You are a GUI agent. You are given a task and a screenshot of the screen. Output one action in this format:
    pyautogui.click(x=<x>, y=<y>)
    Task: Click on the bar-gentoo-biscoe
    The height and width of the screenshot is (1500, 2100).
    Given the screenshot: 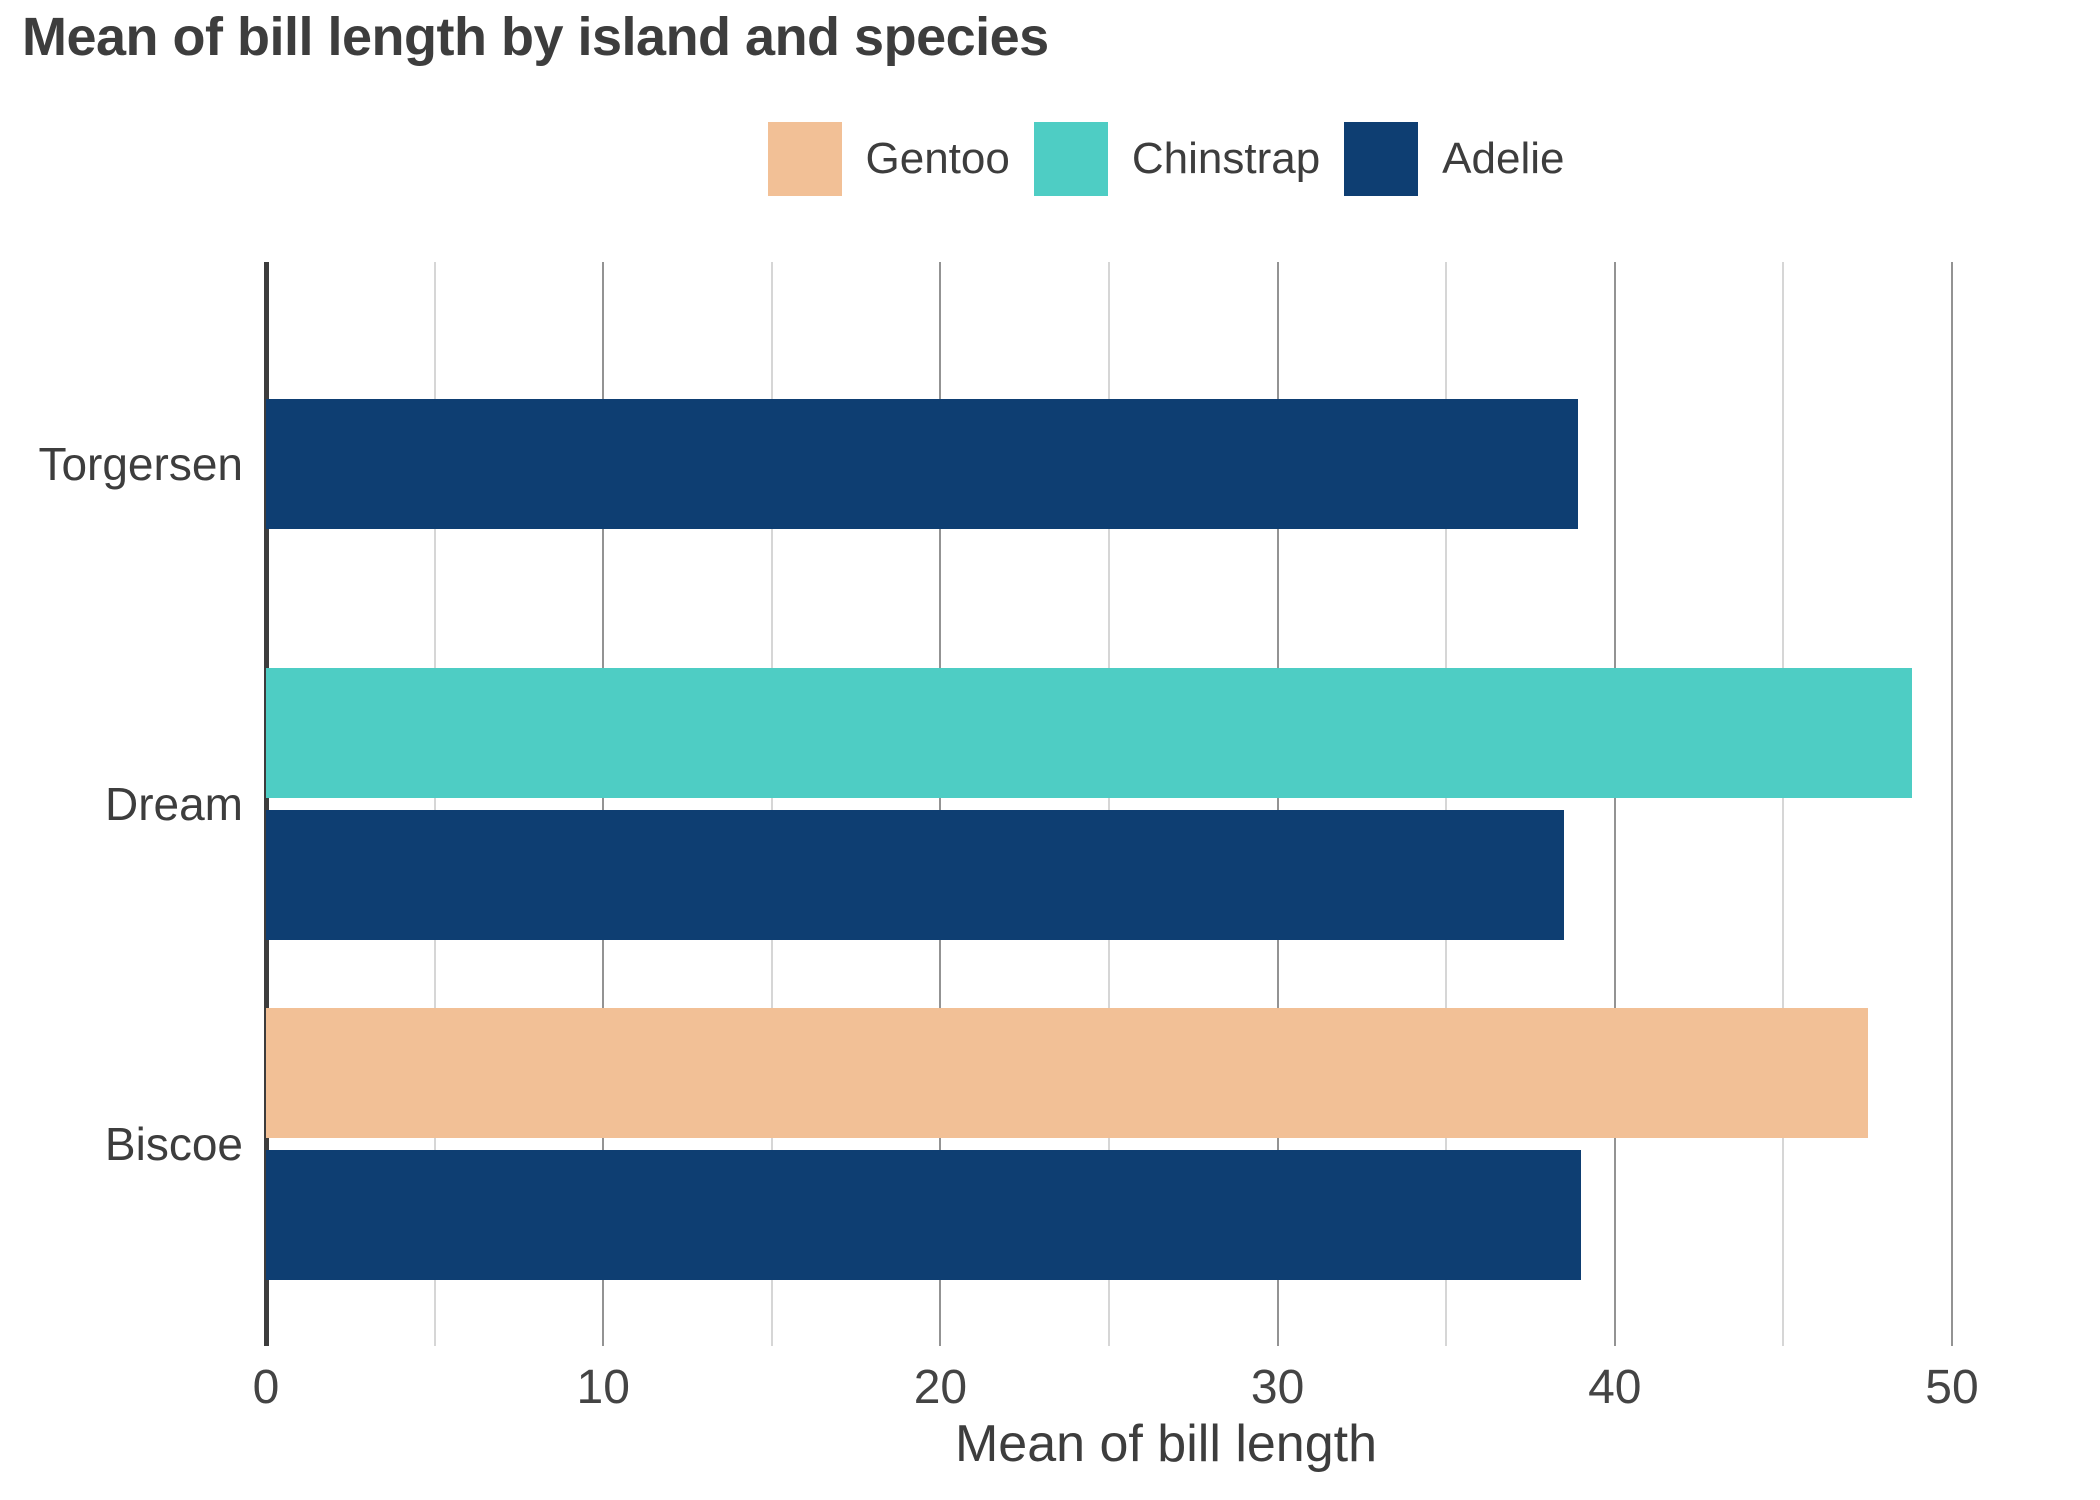 What is the action you would take?
    pyautogui.click(x=1067, y=1073)
    